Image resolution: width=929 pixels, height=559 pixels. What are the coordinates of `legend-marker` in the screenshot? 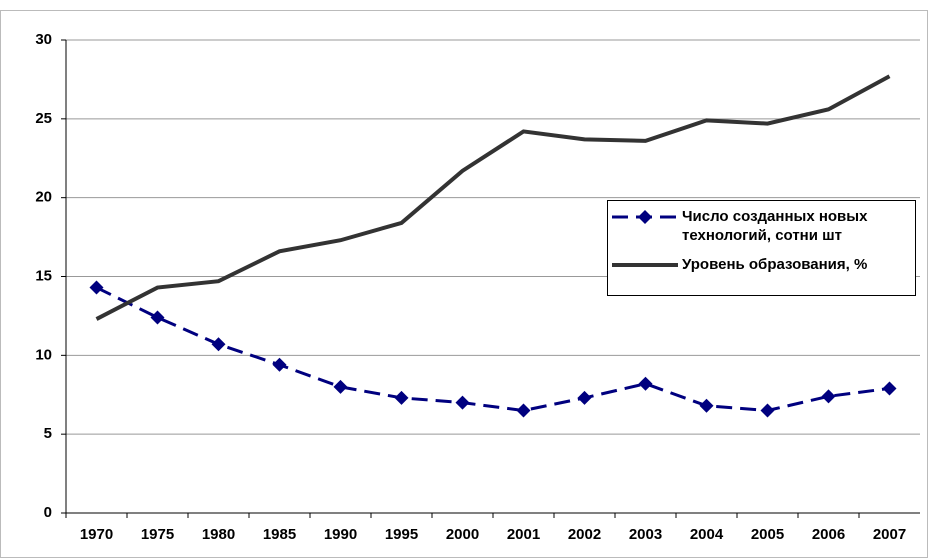 It's located at (645, 217).